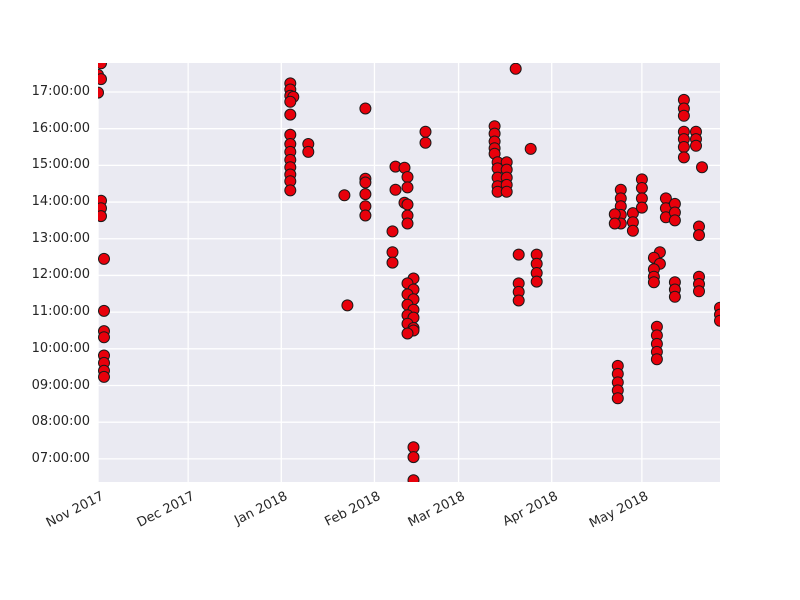 This screenshot has width=800, height=600. I want to click on y-tick-label: 14:00:00, so click(60, 202).